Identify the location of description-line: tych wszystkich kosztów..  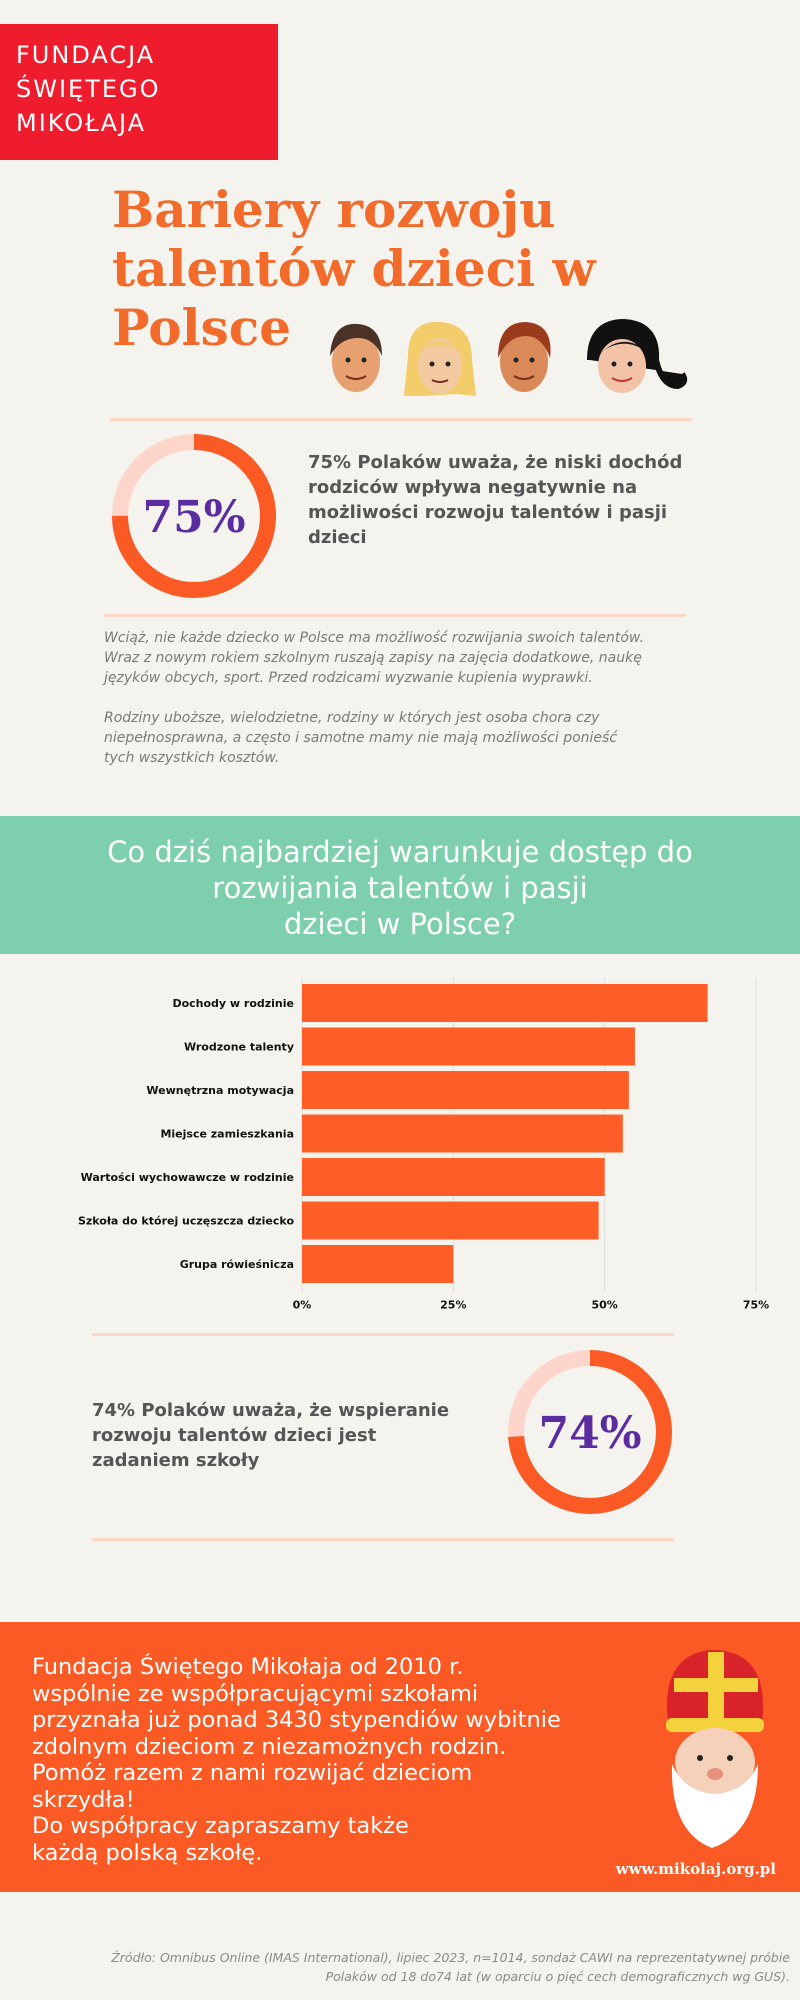
(192, 758).